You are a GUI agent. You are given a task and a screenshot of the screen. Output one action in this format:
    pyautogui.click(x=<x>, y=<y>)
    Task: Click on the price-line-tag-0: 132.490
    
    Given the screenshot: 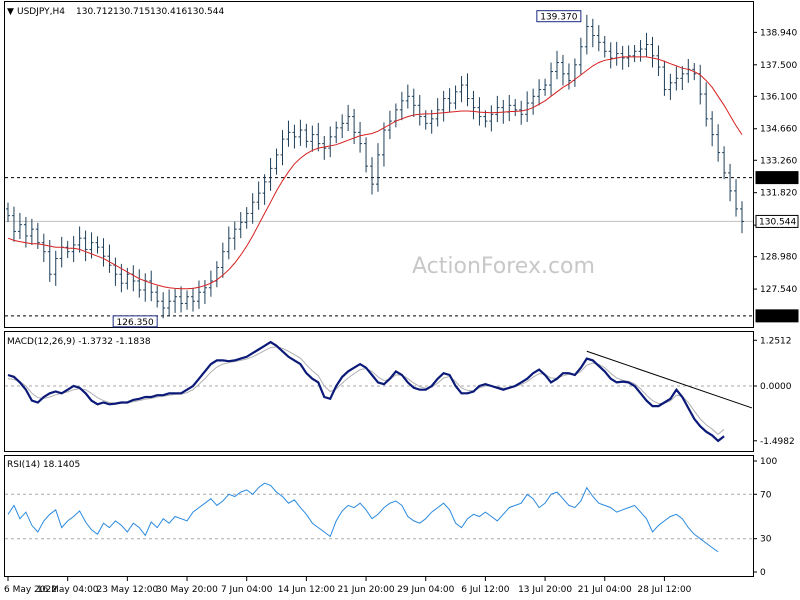 What is the action you would take?
    pyautogui.click(x=777, y=179)
    